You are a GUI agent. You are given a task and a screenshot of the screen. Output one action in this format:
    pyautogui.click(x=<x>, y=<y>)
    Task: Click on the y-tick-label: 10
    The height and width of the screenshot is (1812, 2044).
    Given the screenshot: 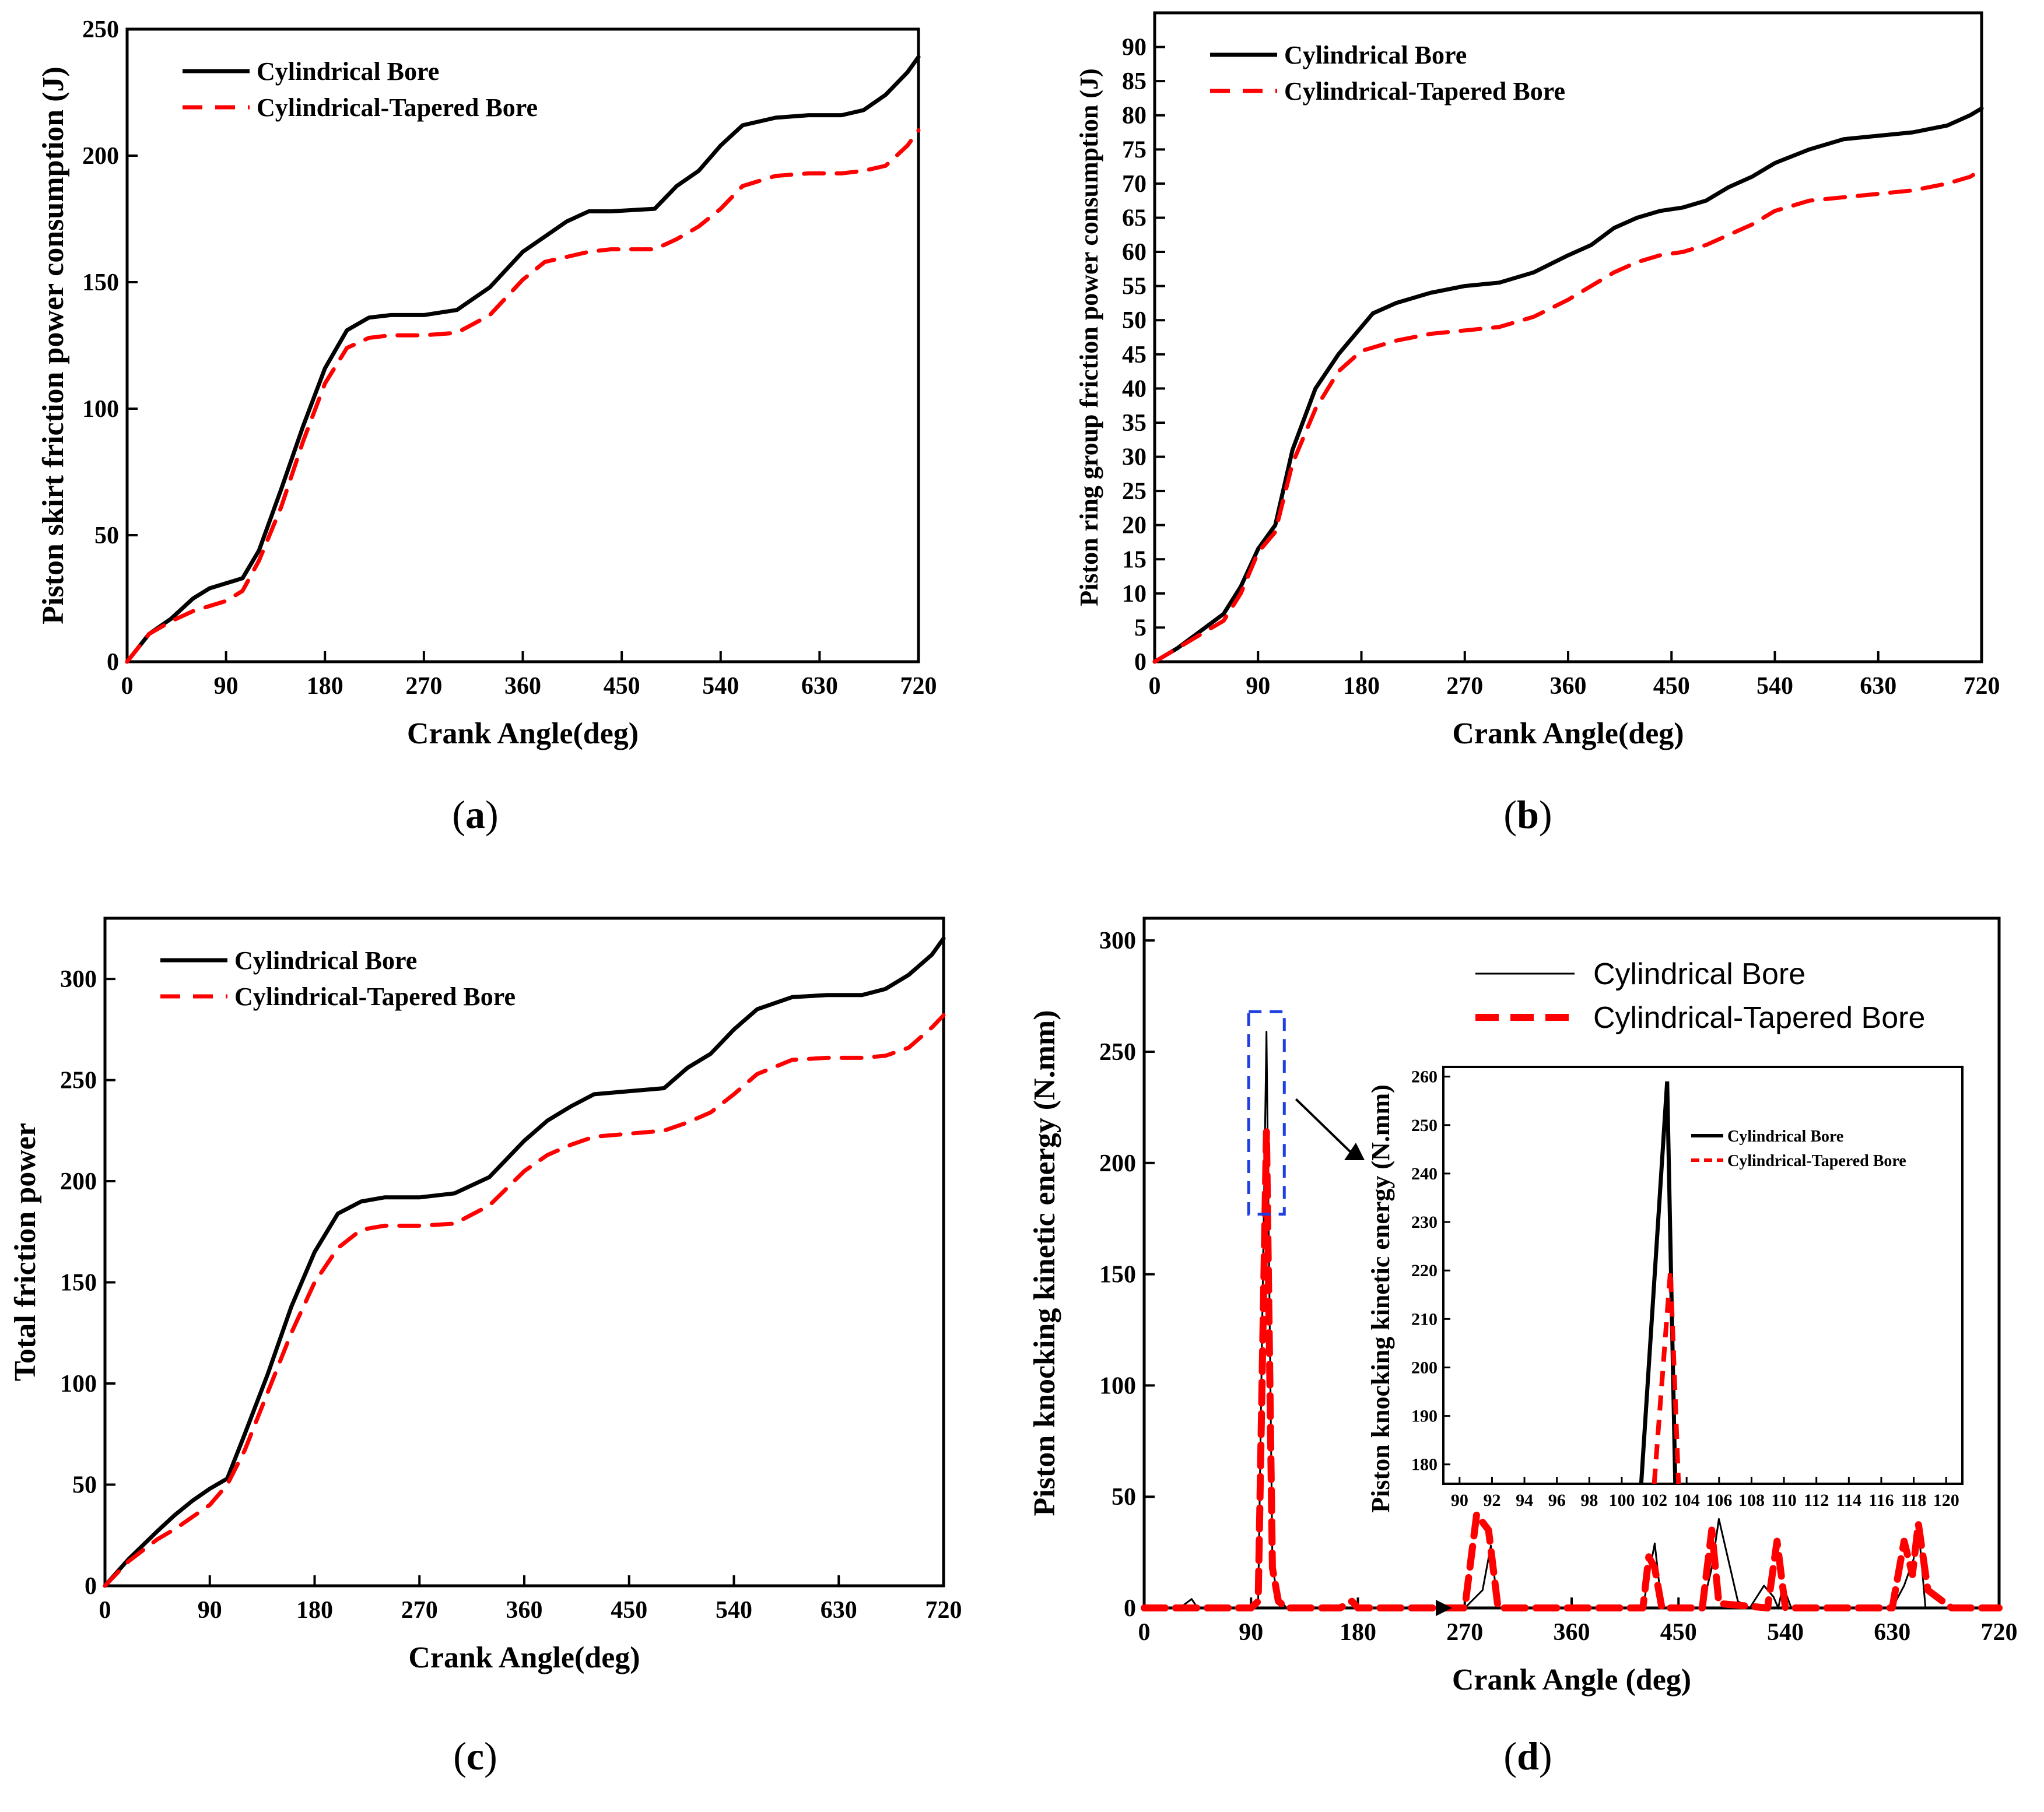 What is the action you would take?
    pyautogui.click(x=1134, y=594)
    